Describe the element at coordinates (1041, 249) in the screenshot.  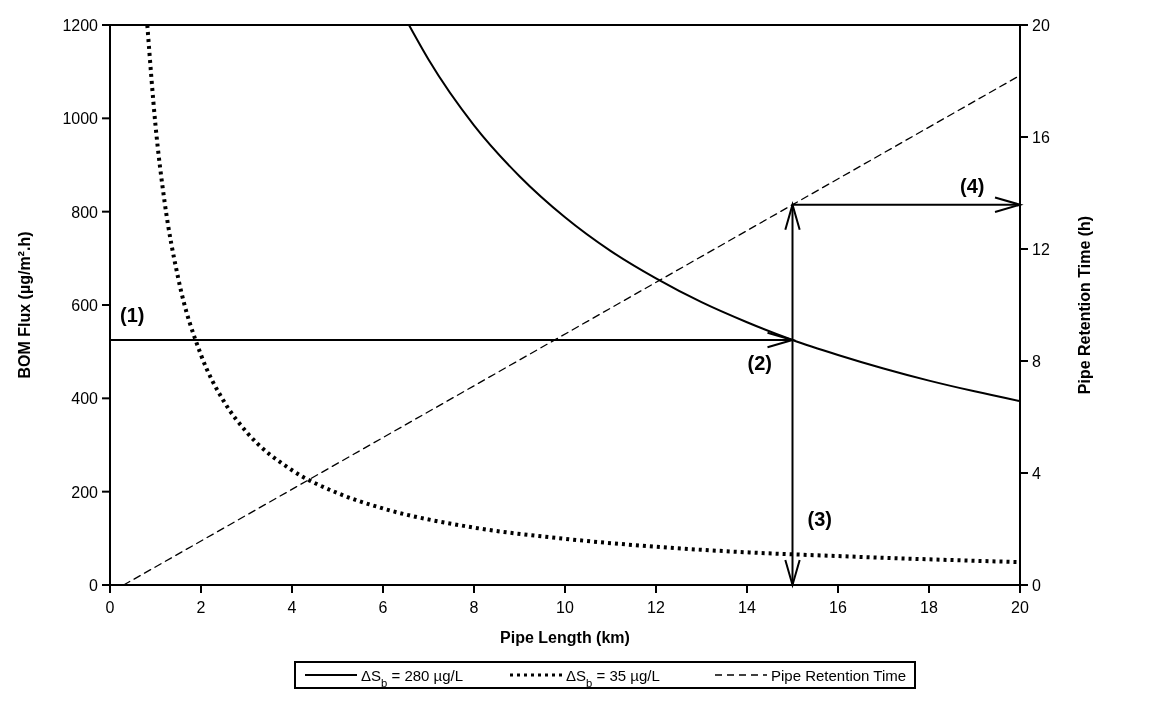
I see `y2-tick-label: 12` at that location.